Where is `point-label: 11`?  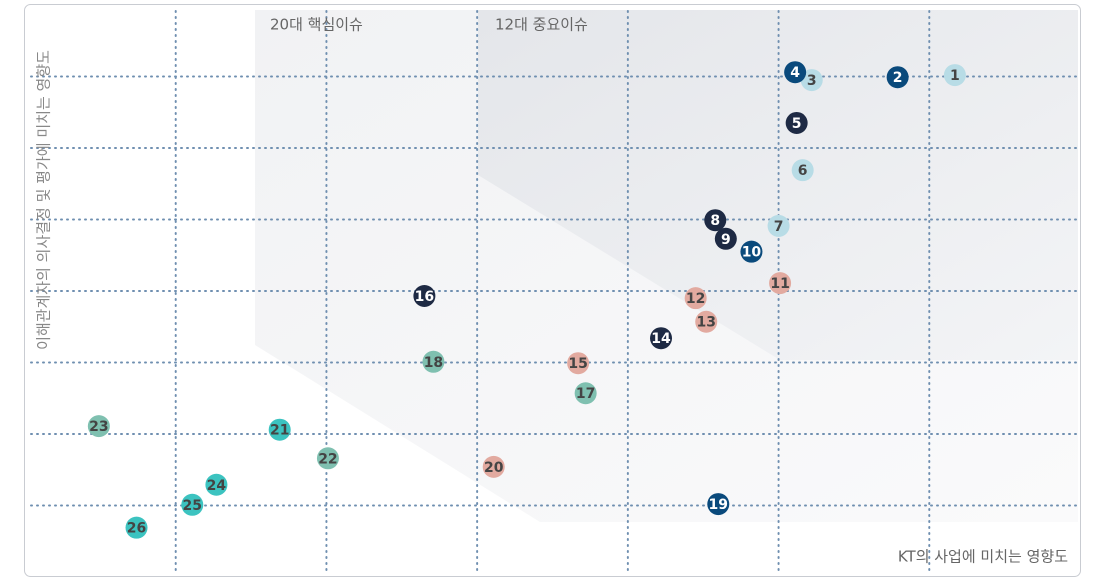
point-label: 11 is located at coordinates (779, 284).